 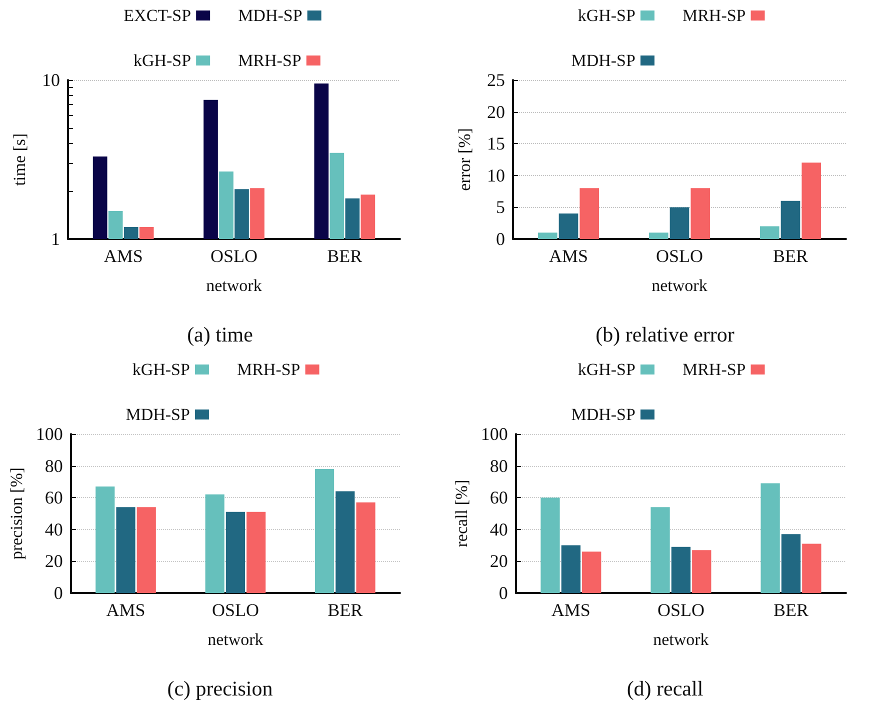 What do you see at coordinates (500, 207) in the screenshot?
I see `y-tick-label: 5` at bounding box center [500, 207].